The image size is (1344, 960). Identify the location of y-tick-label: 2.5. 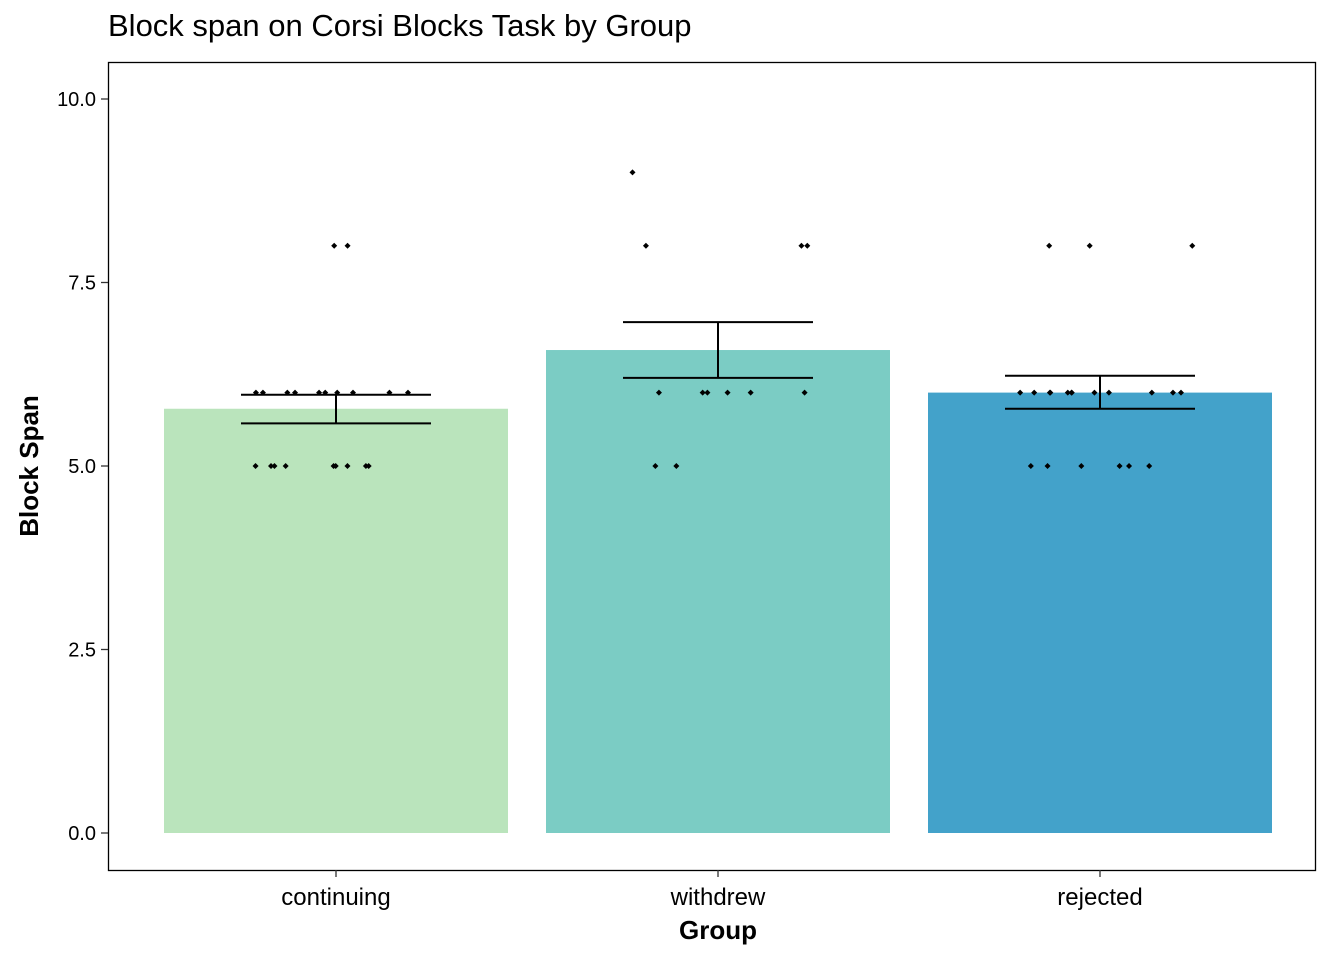
(82, 651).